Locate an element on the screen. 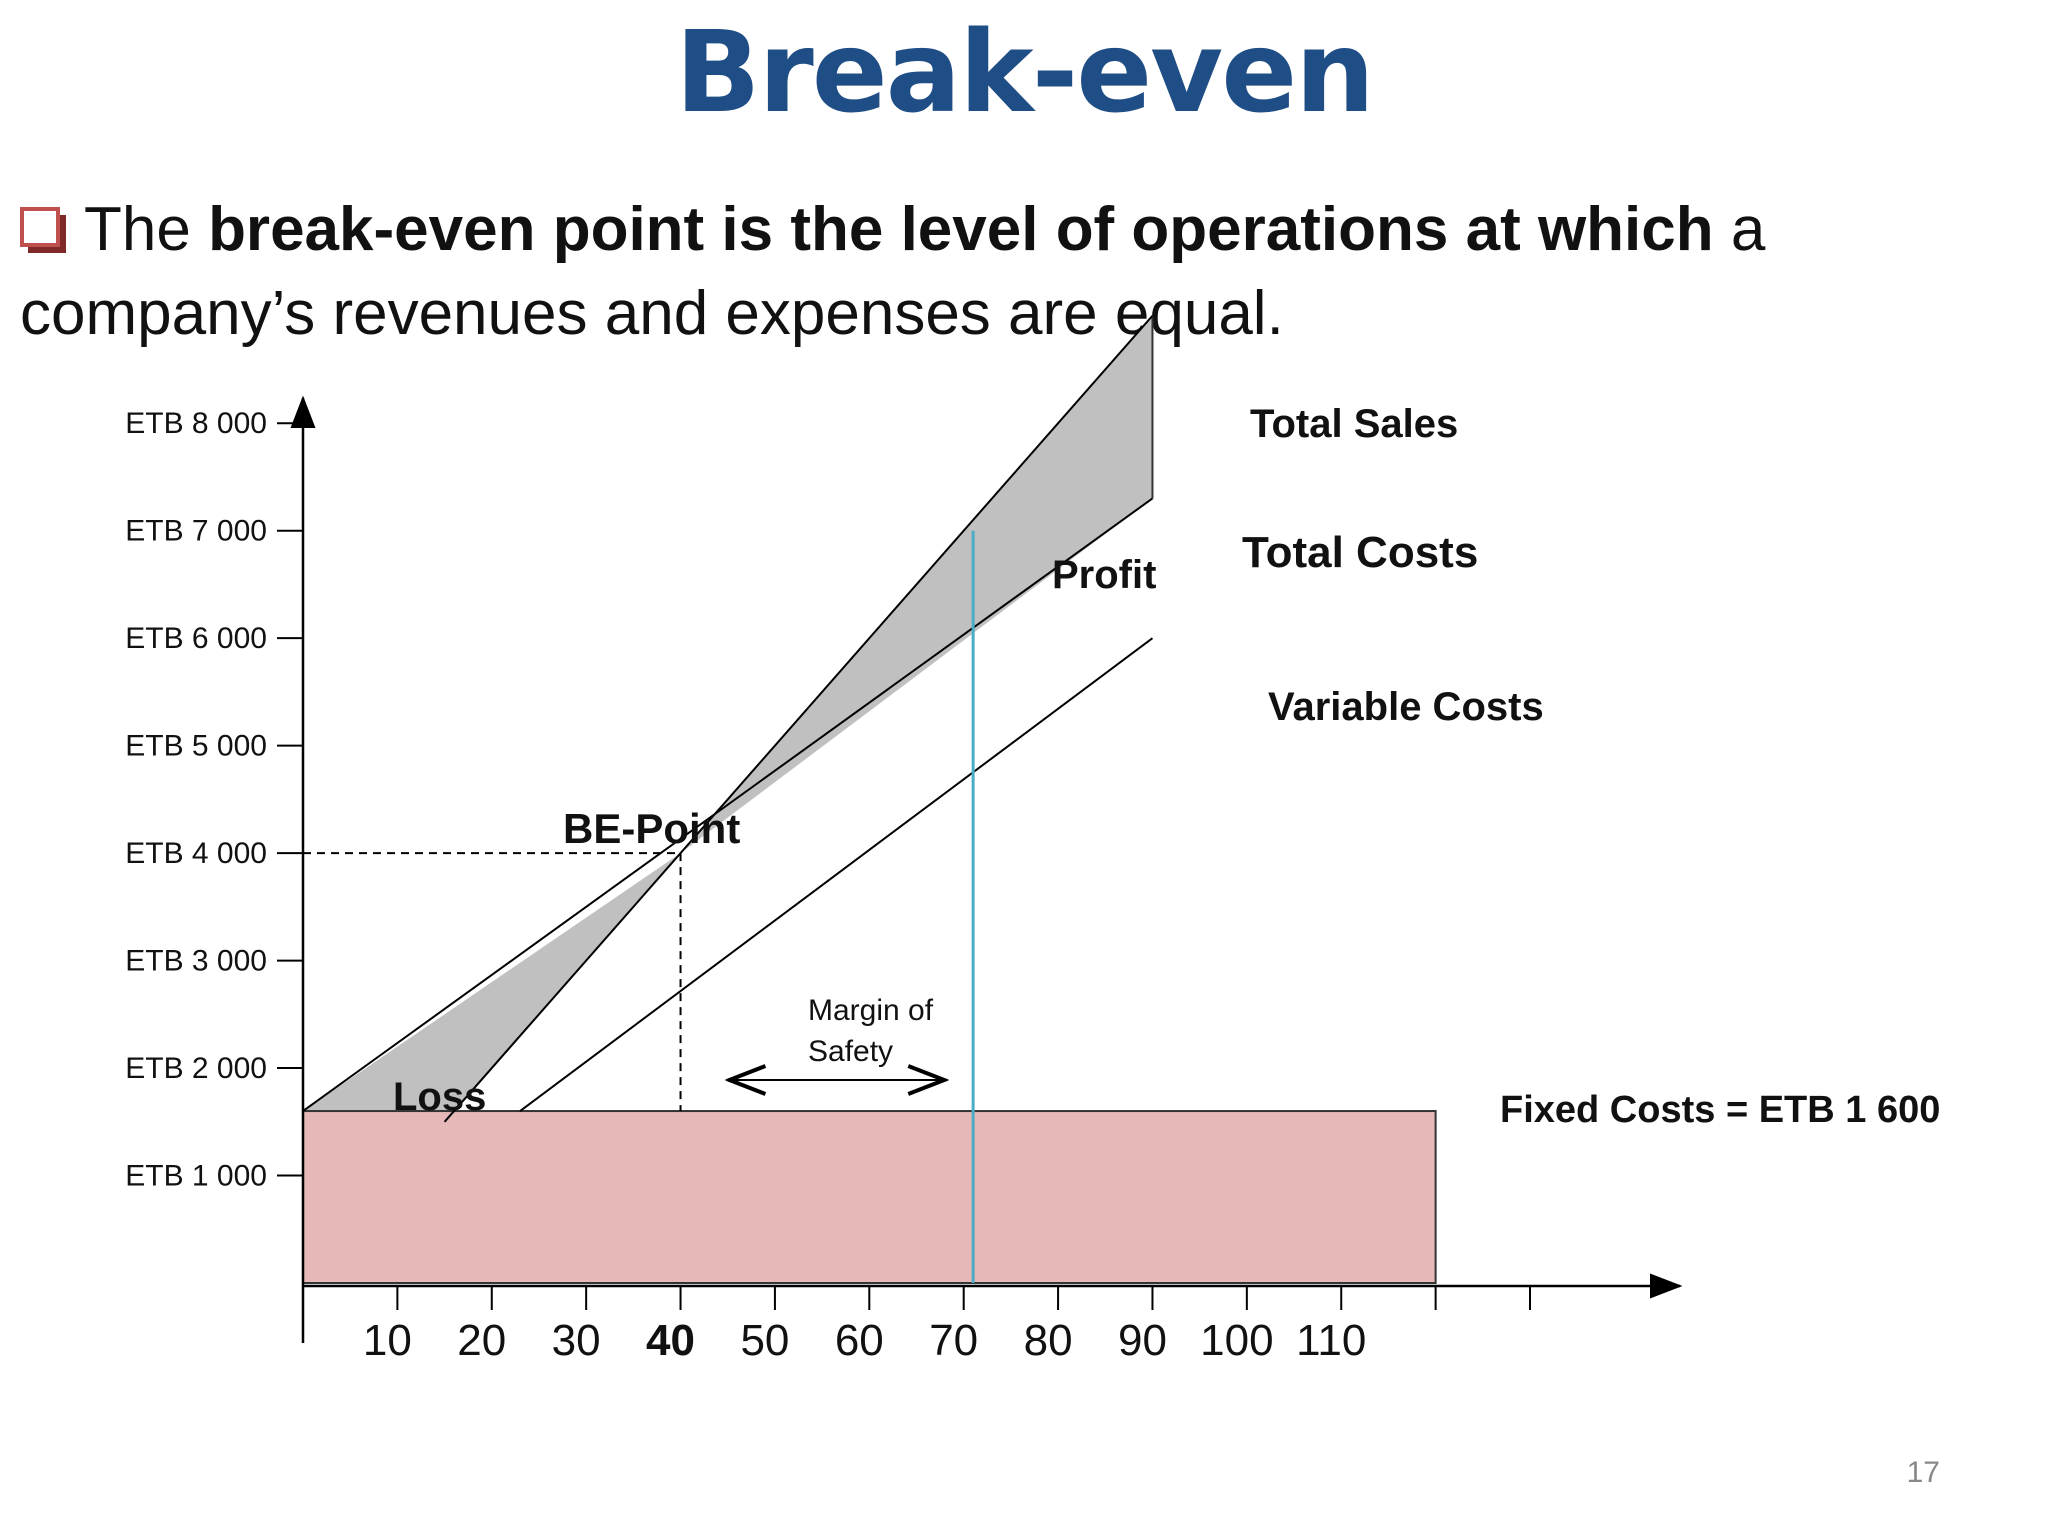  x-tick-label: 20 is located at coordinates (481, 1340).